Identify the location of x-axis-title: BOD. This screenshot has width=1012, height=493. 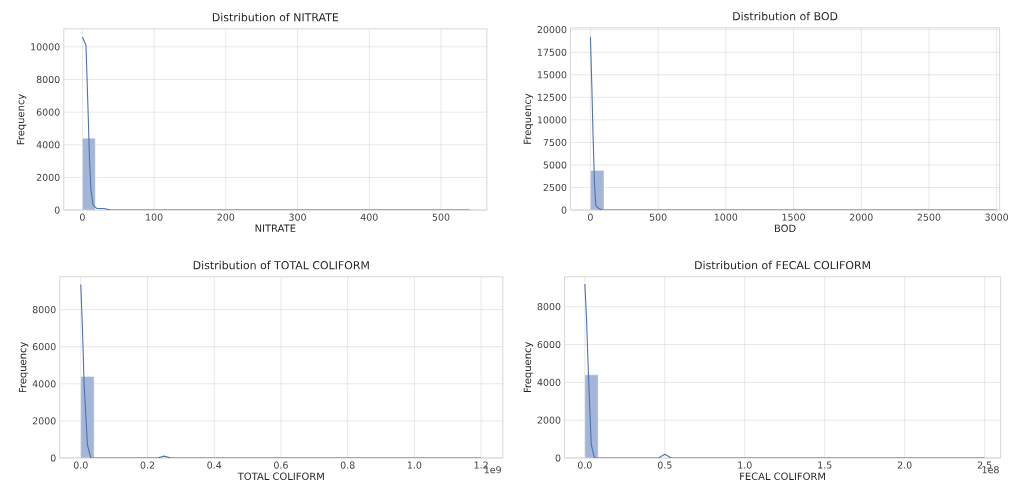
(785, 228).